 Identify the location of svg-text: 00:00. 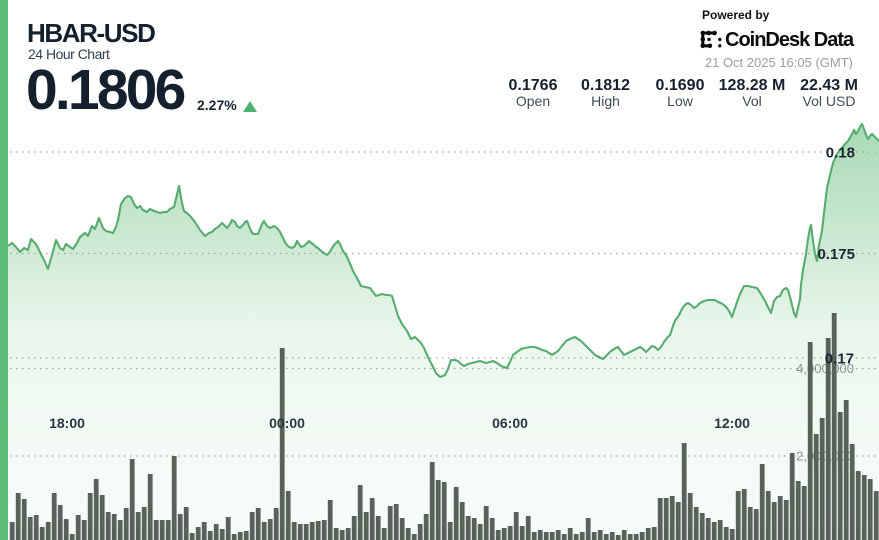
(287, 423).